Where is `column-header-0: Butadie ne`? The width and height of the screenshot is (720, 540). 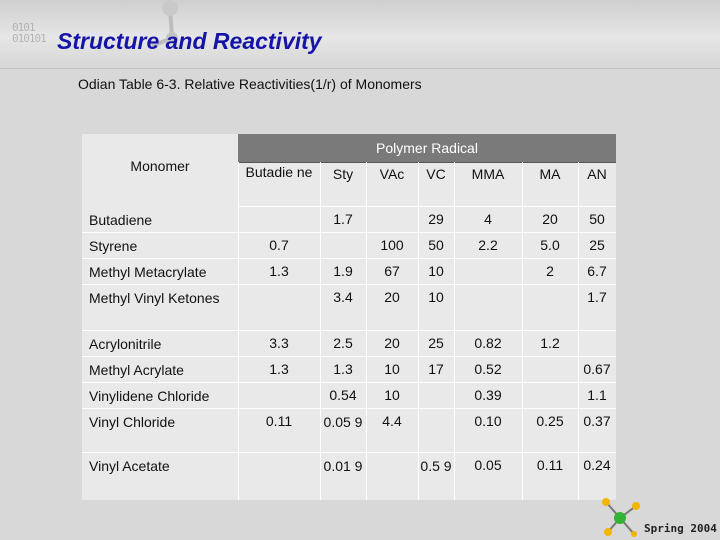
column-header-0: Butadie ne is located at coordinates (279, 172).